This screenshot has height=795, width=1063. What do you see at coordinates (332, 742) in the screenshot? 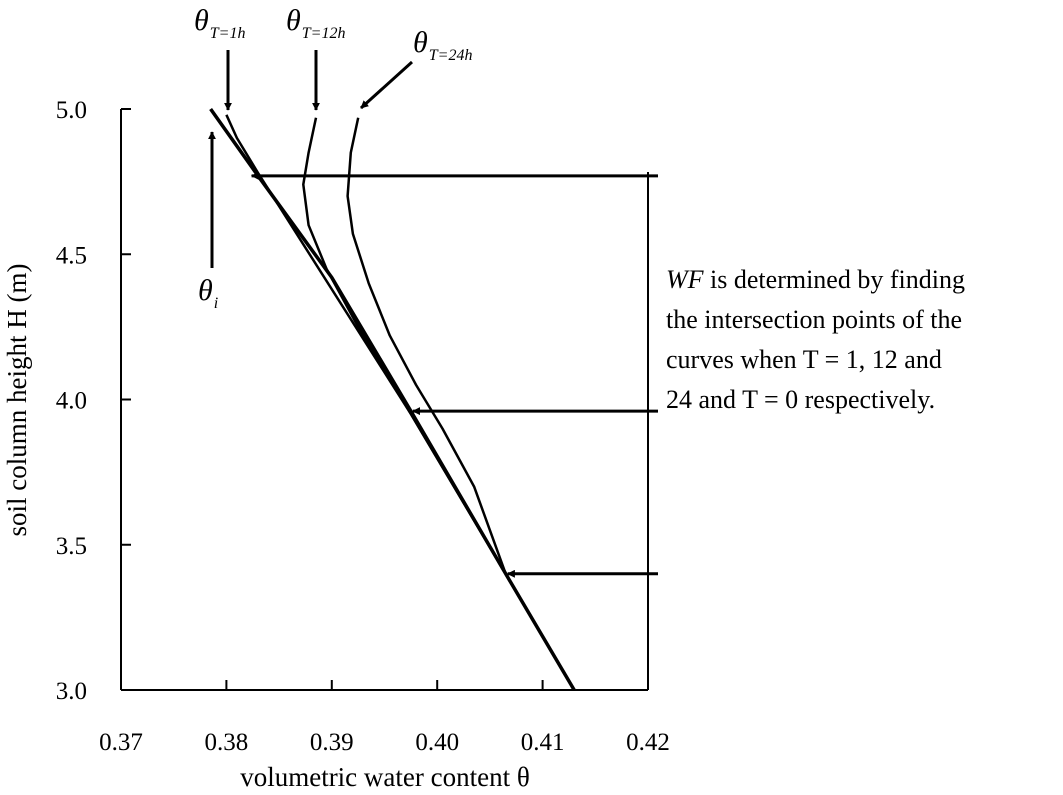
I see `x-tick-label: 0.39` at bounding box center [332, 742].